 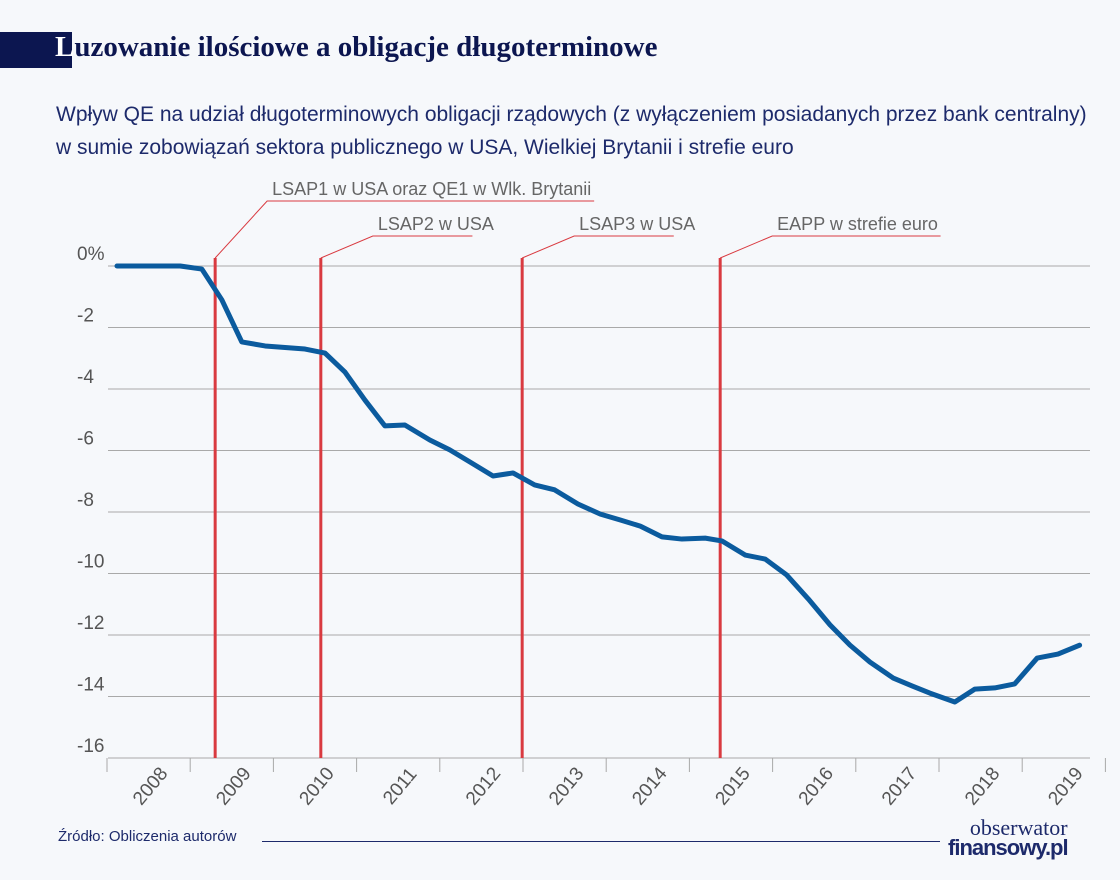 What do you see at coordinates (1018, 827) in the screenshot?
I see `logo-line1: obserwator` at bounding box center [1018, 827].